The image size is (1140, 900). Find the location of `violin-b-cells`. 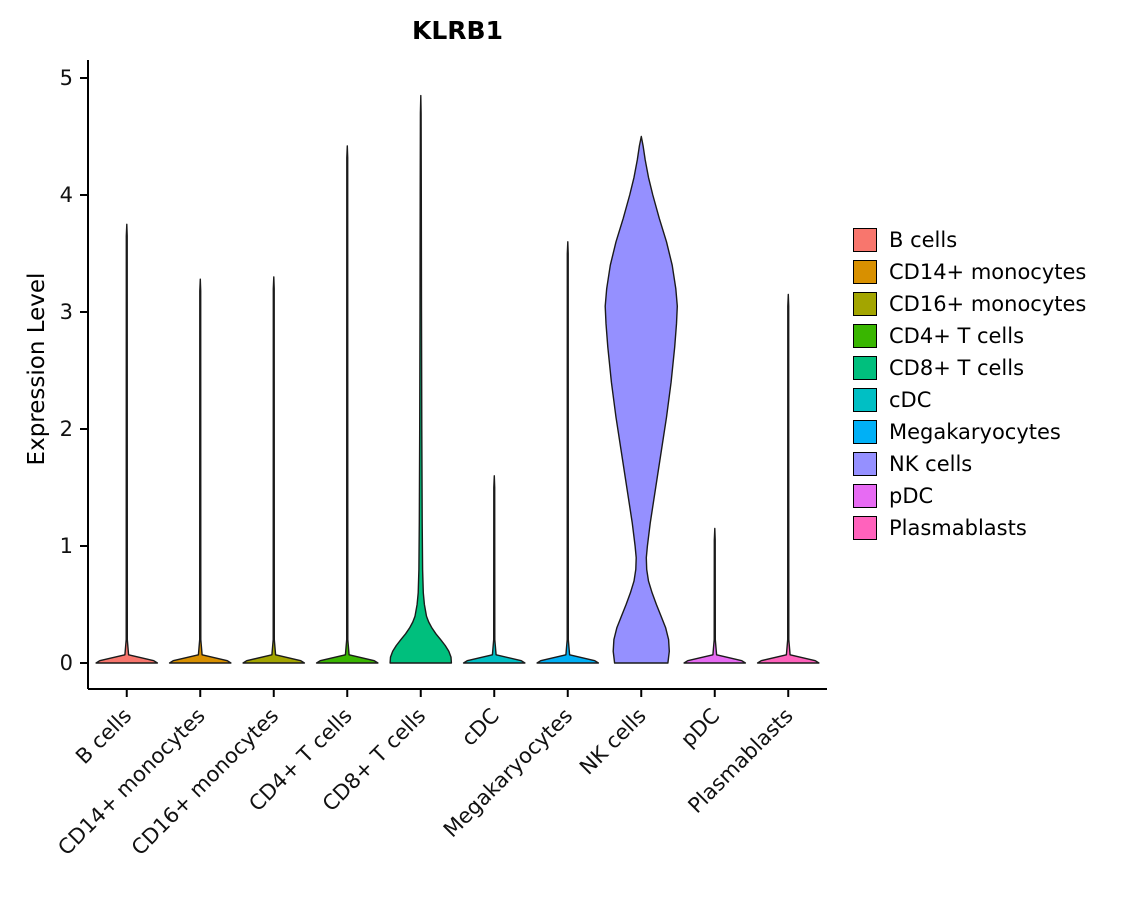

violin-b-cells is located at coordinates (127, 443).